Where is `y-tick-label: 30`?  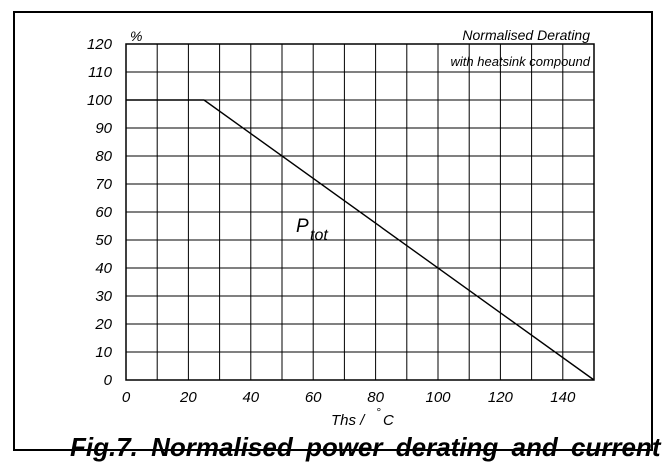
y-tick-label: 30 is located at coordinates (103, 296).